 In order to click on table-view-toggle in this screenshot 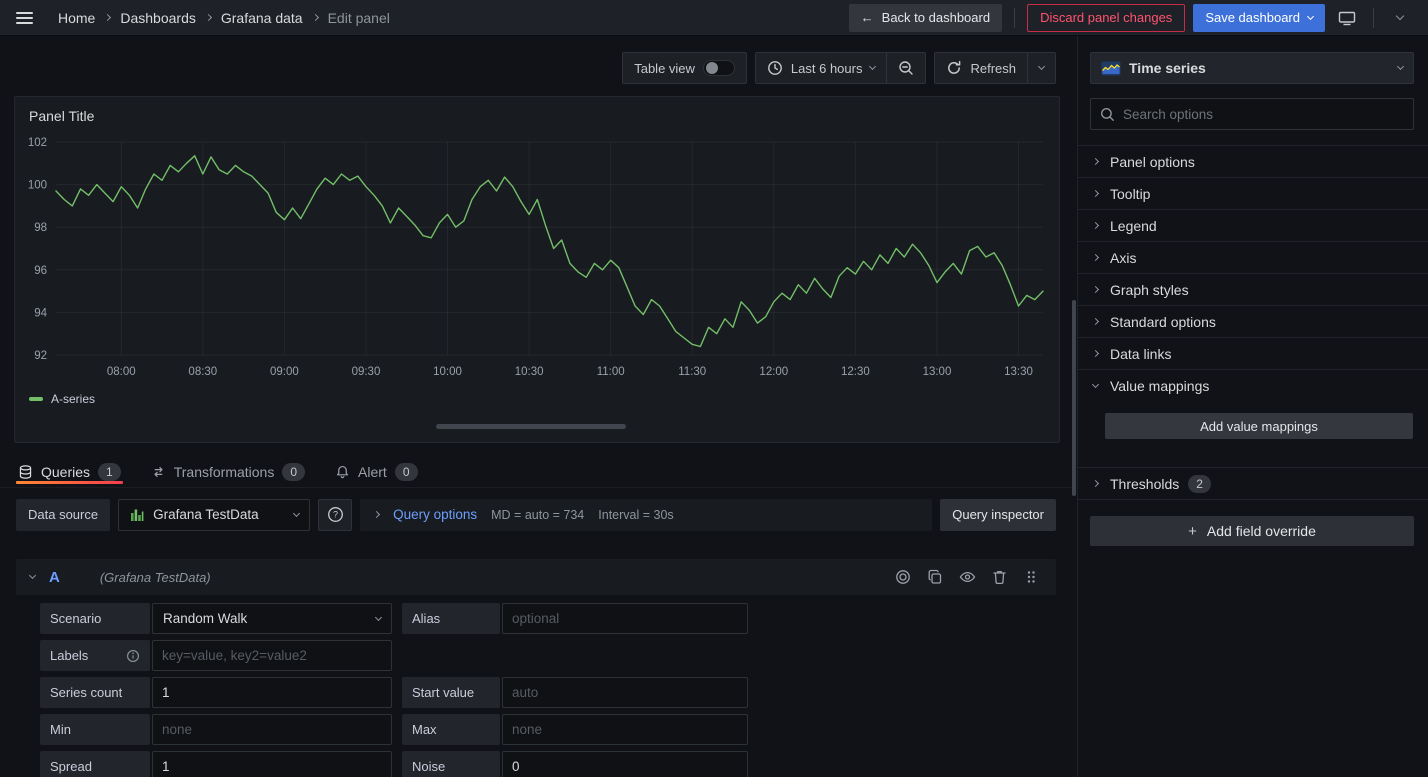, I will do `click(718, 68)`.